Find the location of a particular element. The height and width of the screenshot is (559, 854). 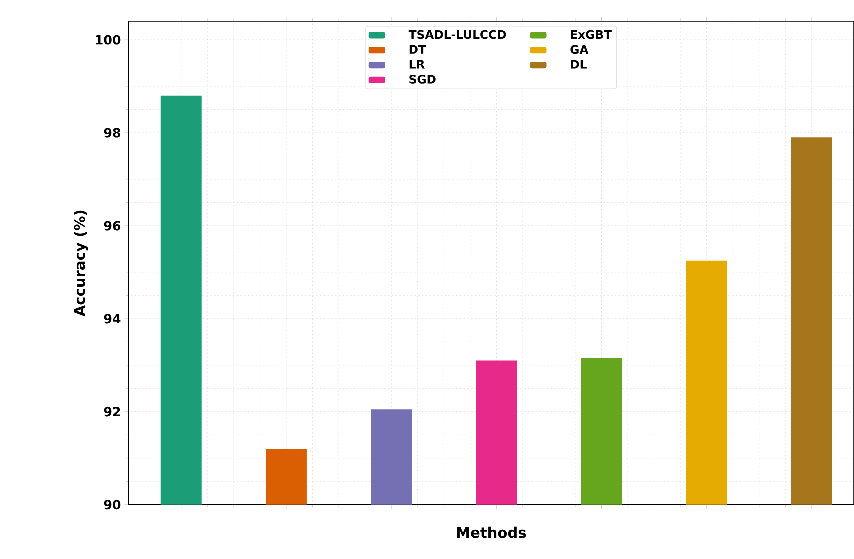

y-axis-title: Accuracy (%) is located at coordinates (81, 263).